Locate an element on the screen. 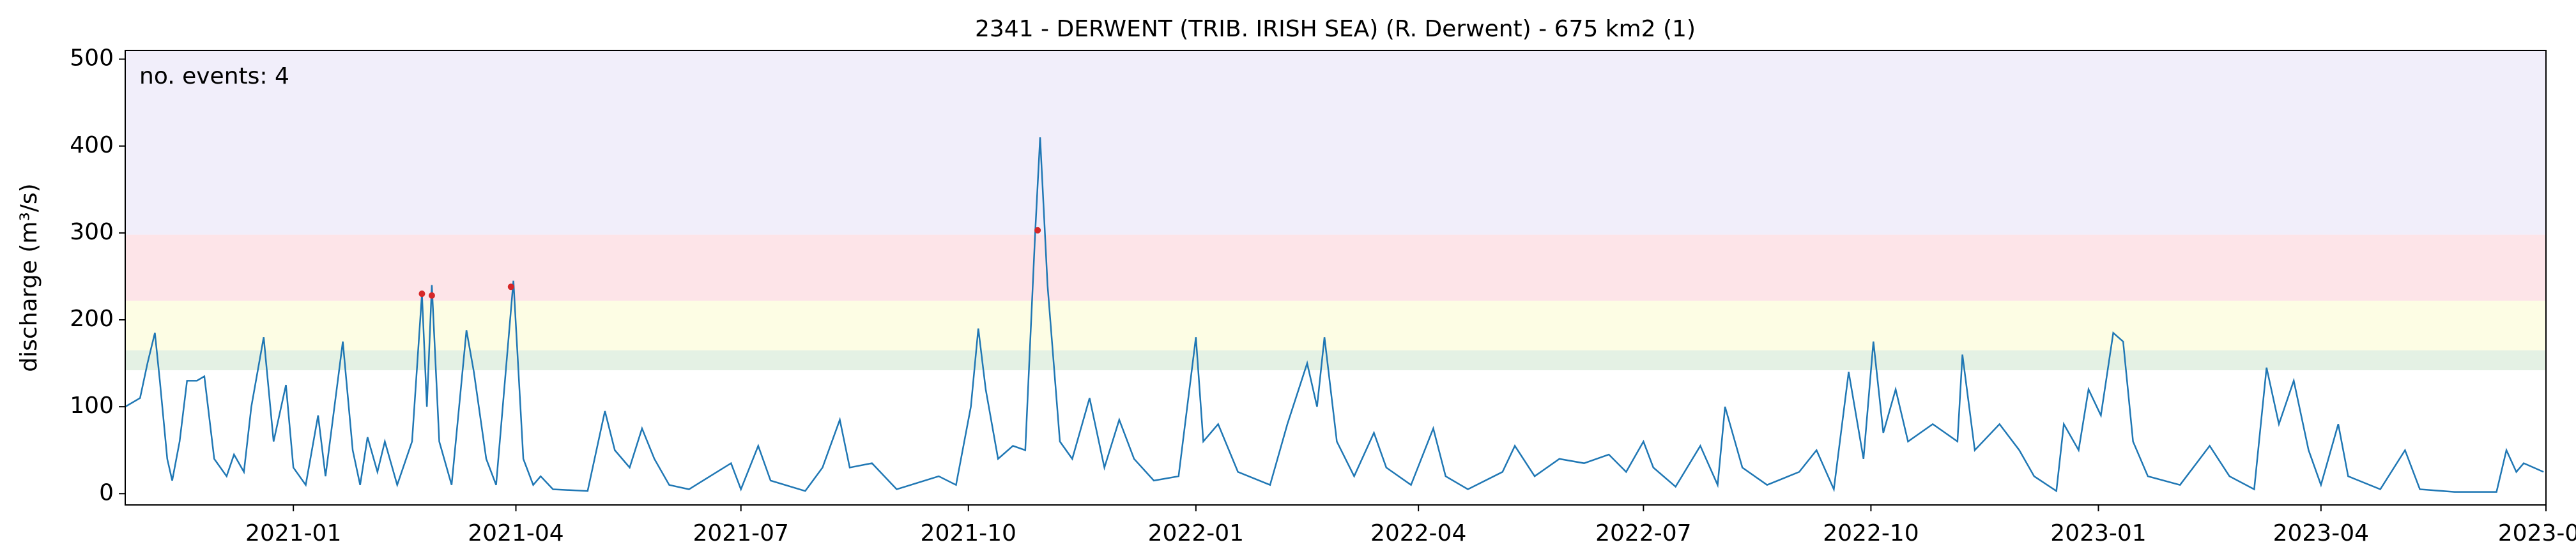 Image resolution: width=2576 pixels, height=556 pixels. y-axis-label: discharge (m³/s) is located at coordinates (29, 277).